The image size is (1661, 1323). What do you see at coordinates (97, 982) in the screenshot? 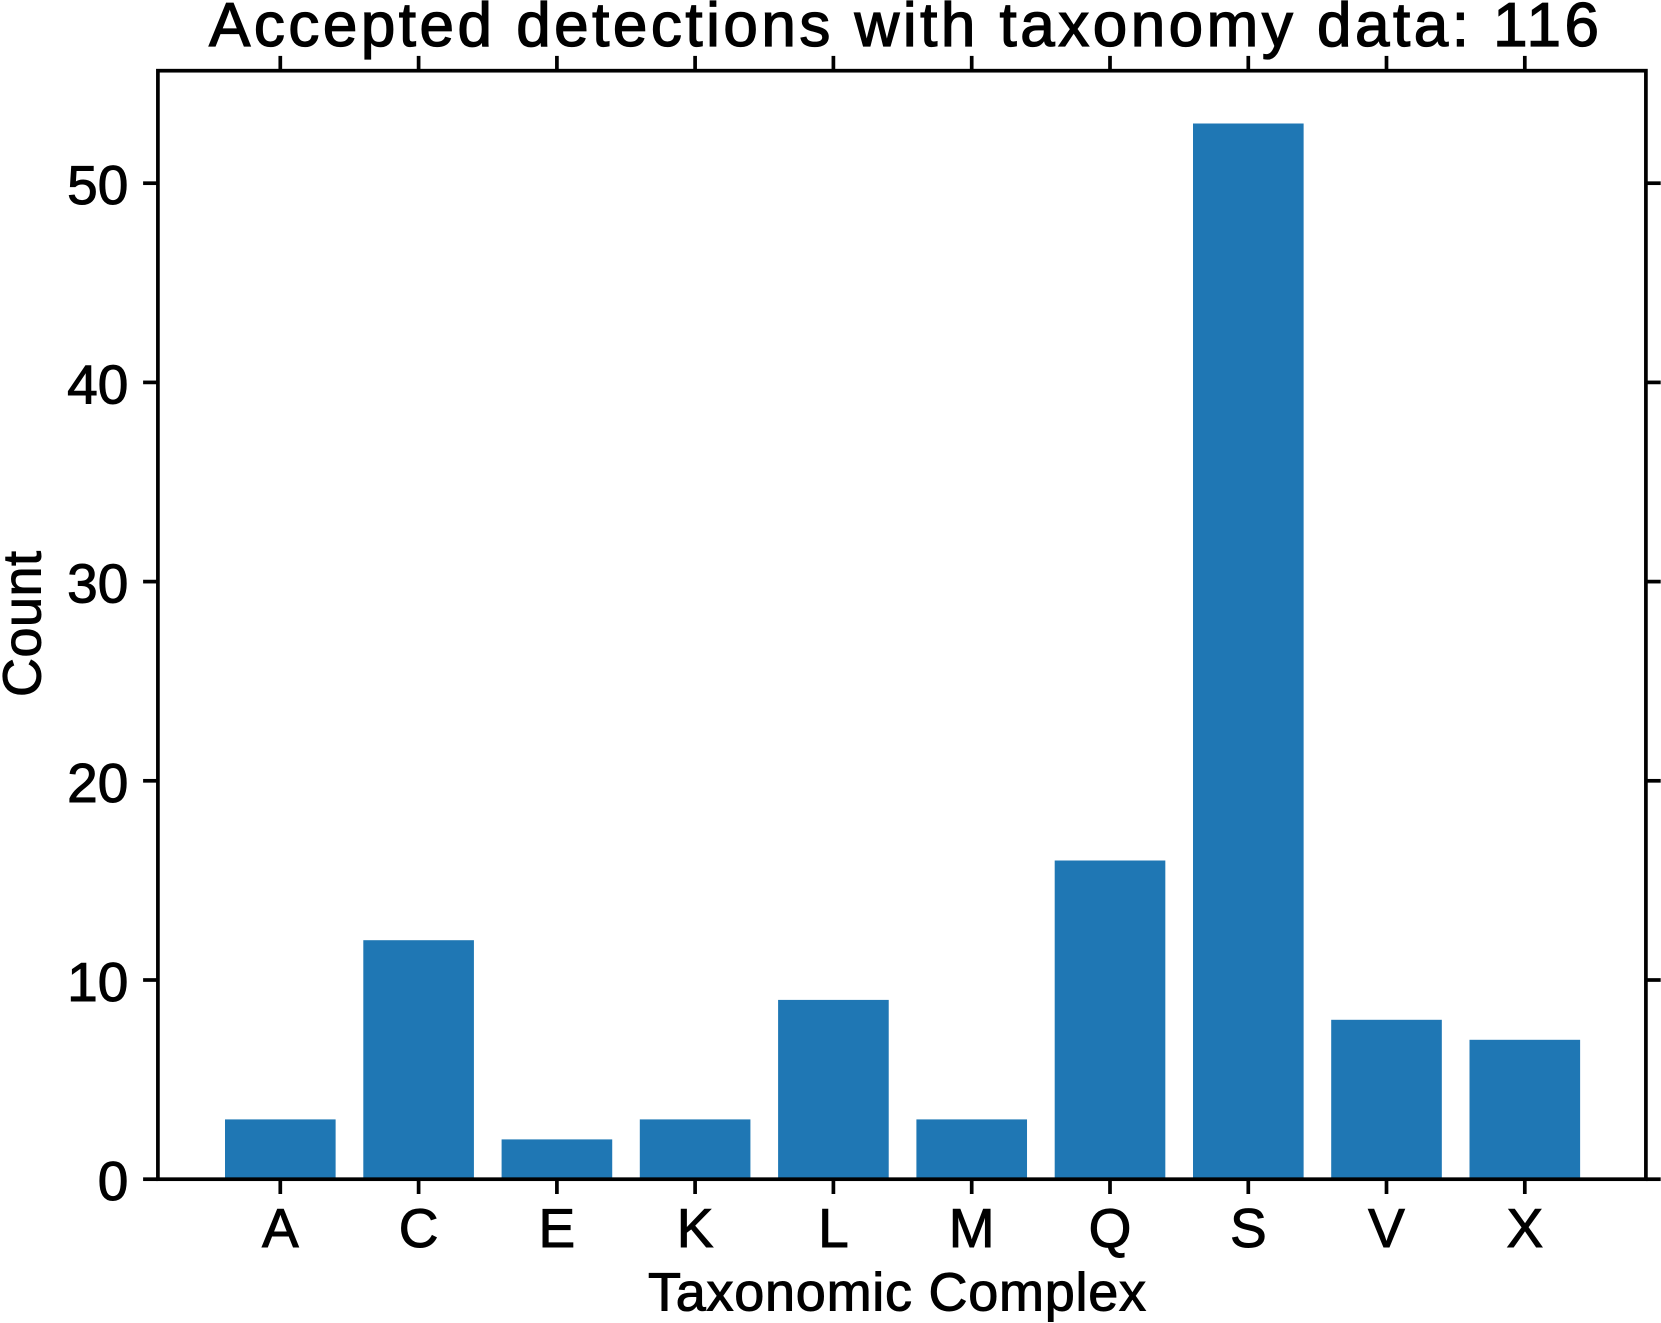
I see `svg-text: 10` at bounding box center [97, 982].